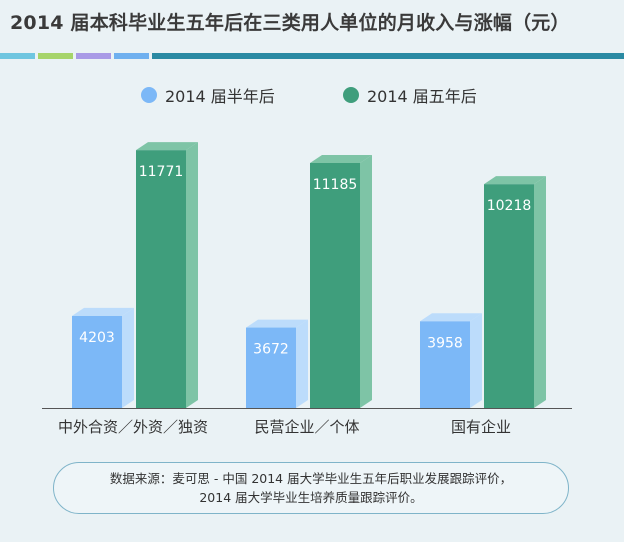 The height and width of the screenshot is (542, 624). Describe the element at coordinates (220, 96) in the screenshot. I see `legend-label-half-year: 2014 届半年后` at that location.